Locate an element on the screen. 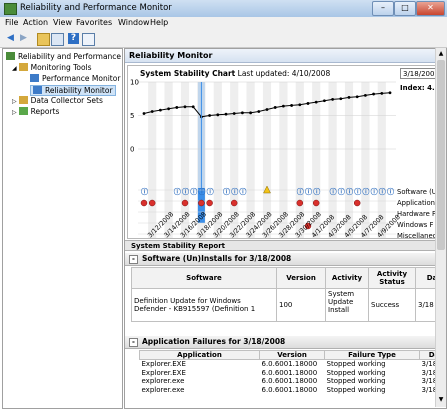 The height and width of the screenshot is (411, 447). column-header: Application is located at coordinates (199, 355).